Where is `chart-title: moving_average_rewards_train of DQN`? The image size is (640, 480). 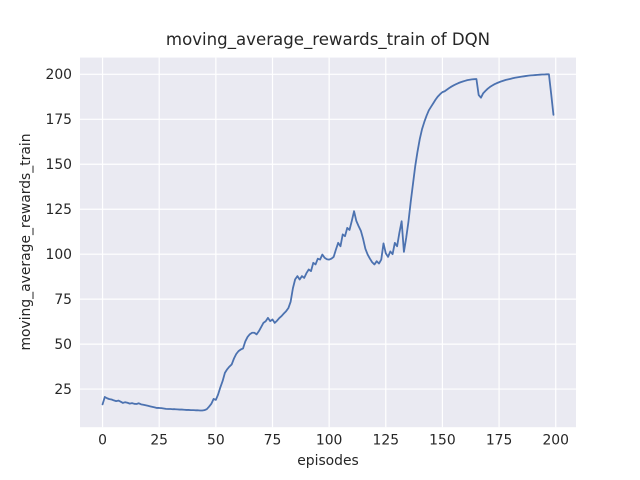 chart-title: moving_average_rewards_train of DQN is located at coordinates (328, 39).